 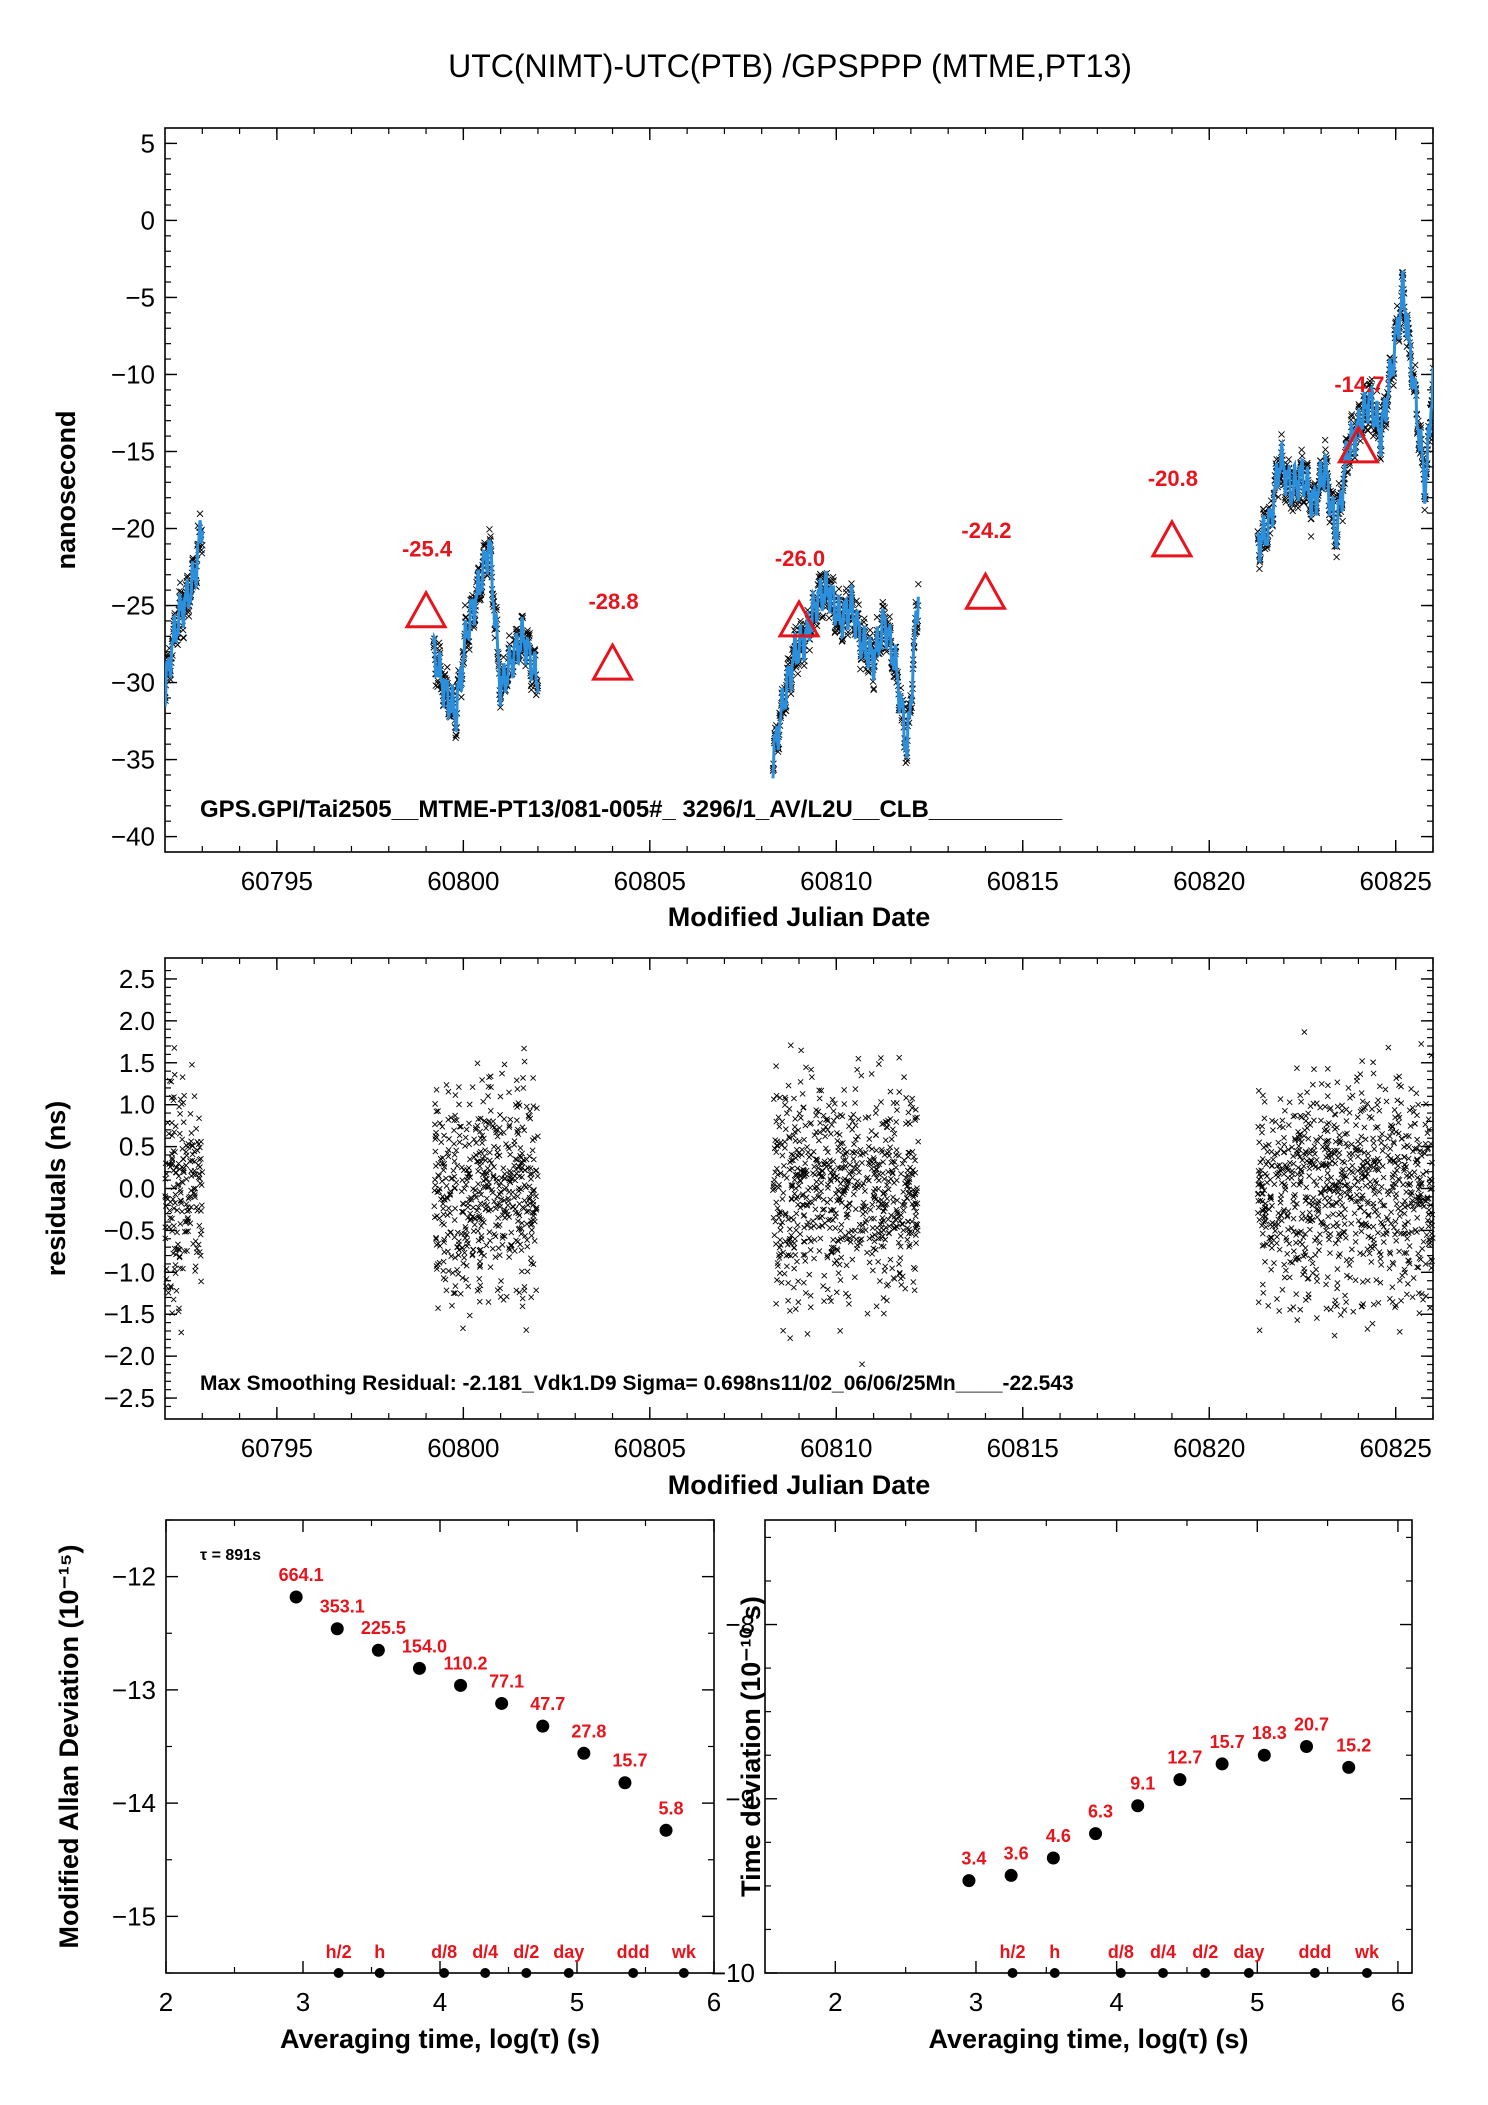 I want to click on mdev-point-label: 154.0, so click(x=424, y=1646).